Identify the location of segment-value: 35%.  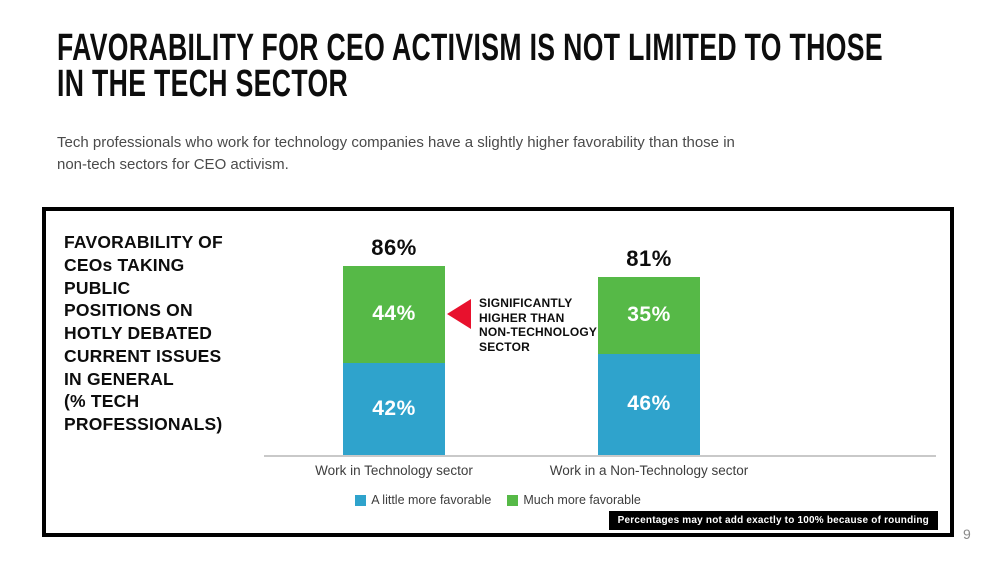
(649, 315).